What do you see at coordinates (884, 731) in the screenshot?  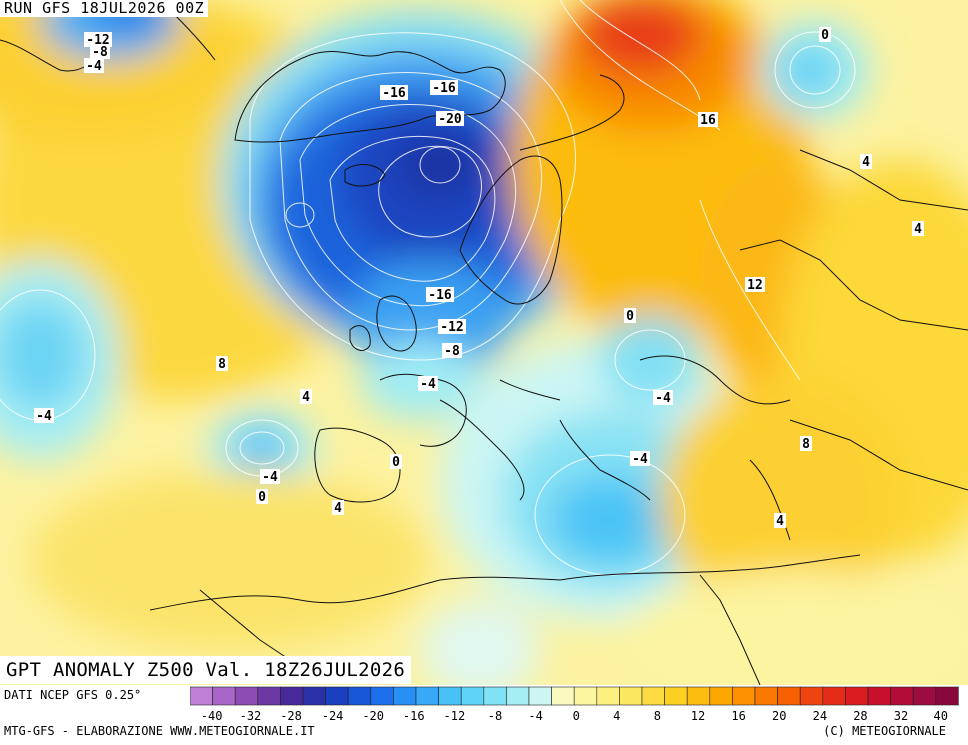 I see `credit-right: (C) METEOGIORNALE` at bounding box center [884, 731].